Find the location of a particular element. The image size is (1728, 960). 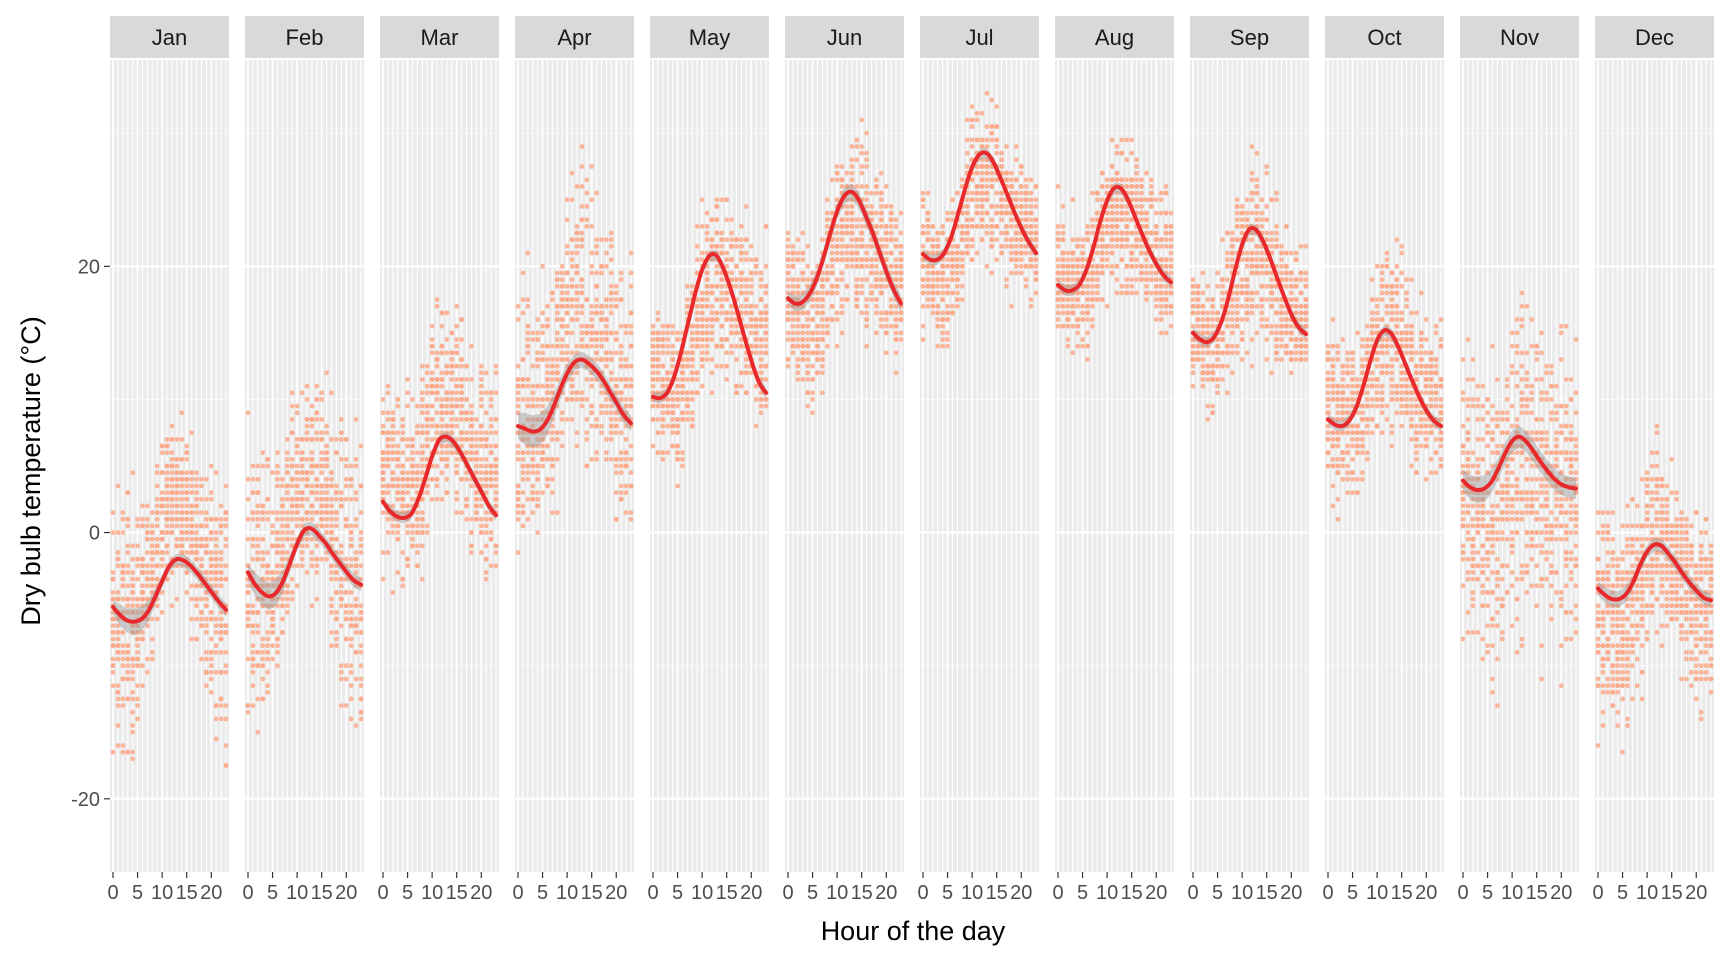

x-tick-label: 10 is located at coordinates (297, 893).